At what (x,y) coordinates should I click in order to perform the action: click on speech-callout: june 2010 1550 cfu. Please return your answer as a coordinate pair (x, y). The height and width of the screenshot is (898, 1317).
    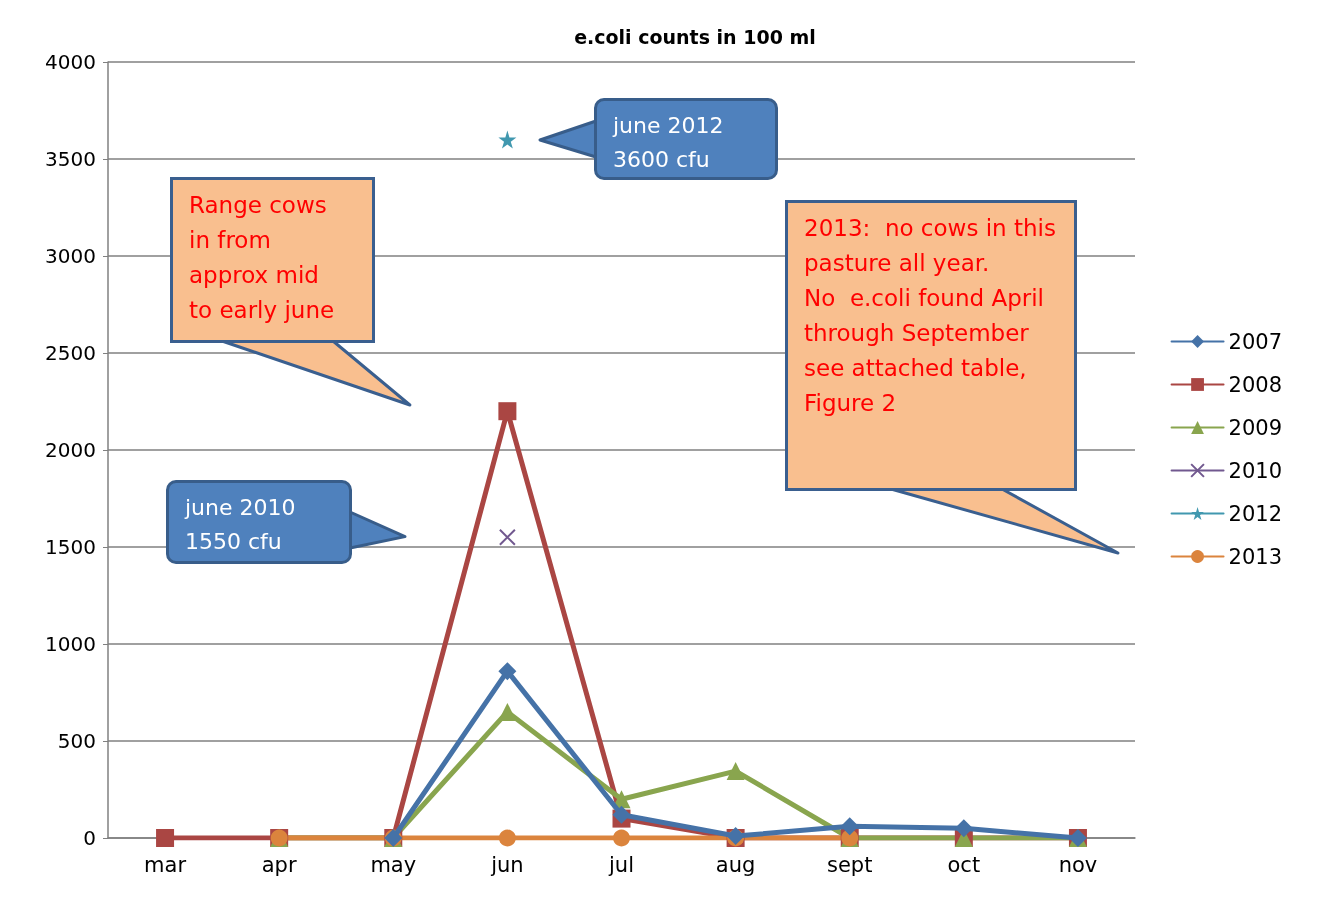
    Looking at the image, I should click on (286, 522).